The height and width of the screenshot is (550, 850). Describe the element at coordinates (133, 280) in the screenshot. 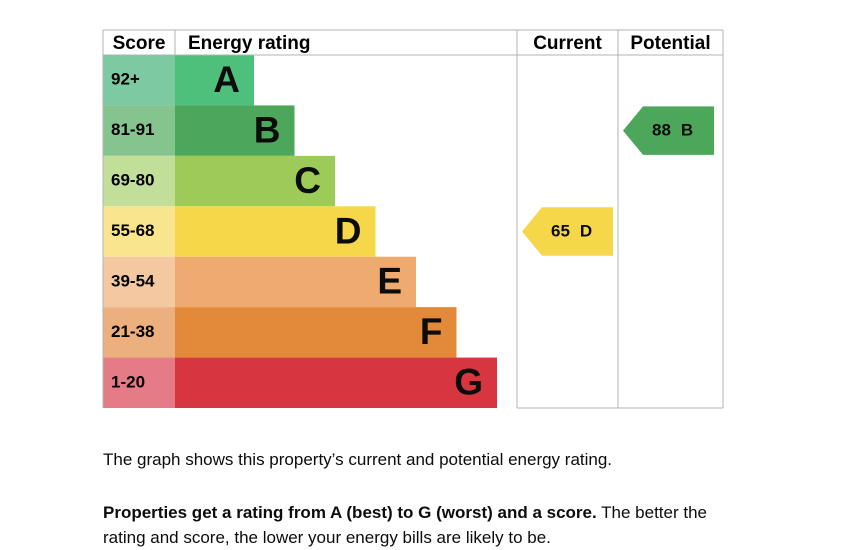

I see `score-label: 39-54` at that location.